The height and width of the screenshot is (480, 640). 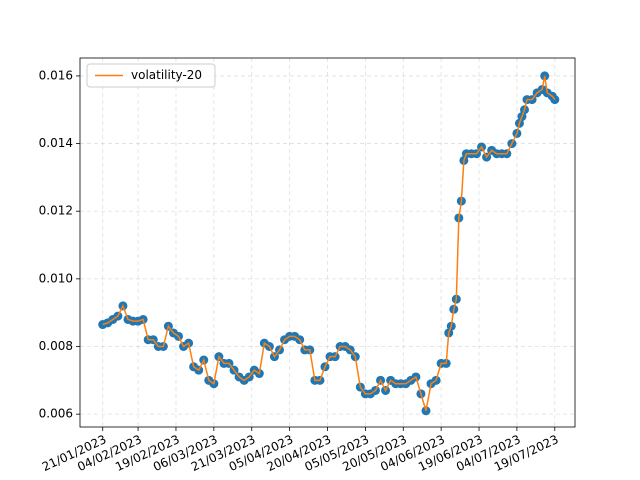 I want to click on legend-frame, so click(x=151, y=75).